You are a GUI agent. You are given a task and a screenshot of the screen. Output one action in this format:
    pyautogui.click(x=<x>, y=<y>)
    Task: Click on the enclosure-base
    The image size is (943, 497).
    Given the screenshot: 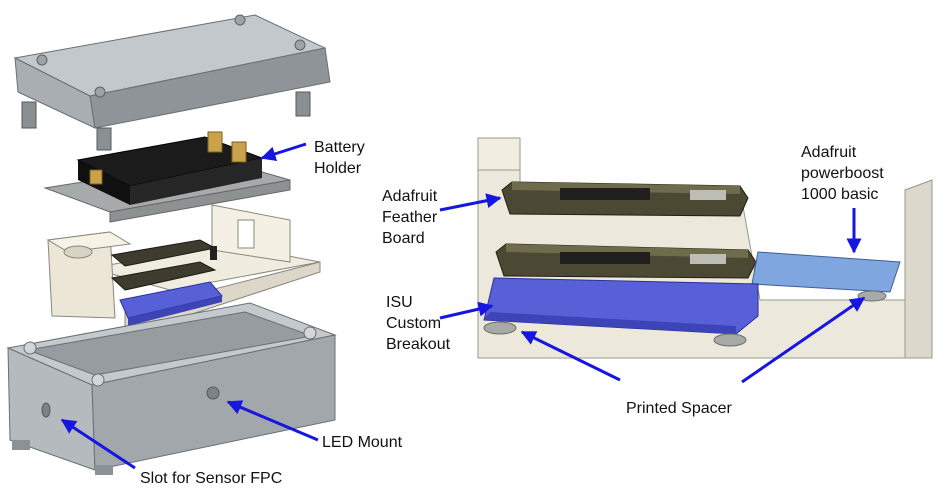 What is the action you would take?
    pyautogui.click(x=171, y=388)
    